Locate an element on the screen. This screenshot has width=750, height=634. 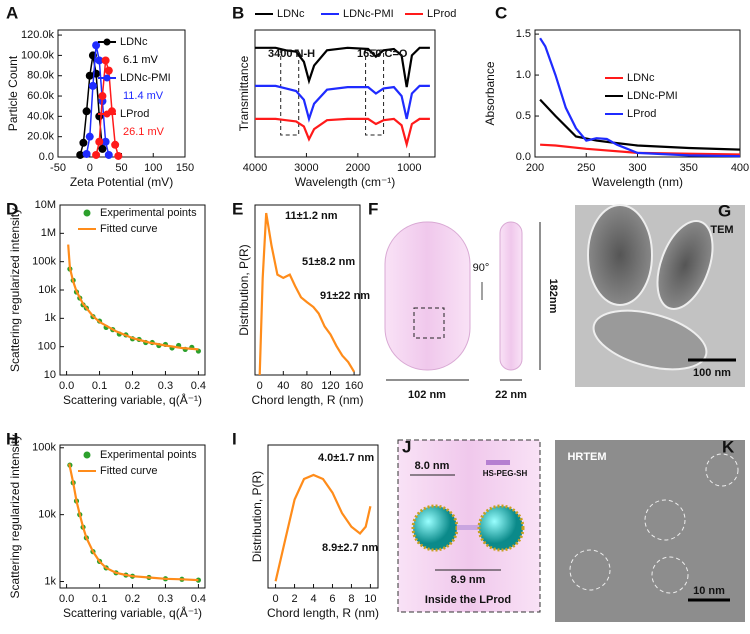
annotation: 26.1 mV is located at coordinates (144, 132).